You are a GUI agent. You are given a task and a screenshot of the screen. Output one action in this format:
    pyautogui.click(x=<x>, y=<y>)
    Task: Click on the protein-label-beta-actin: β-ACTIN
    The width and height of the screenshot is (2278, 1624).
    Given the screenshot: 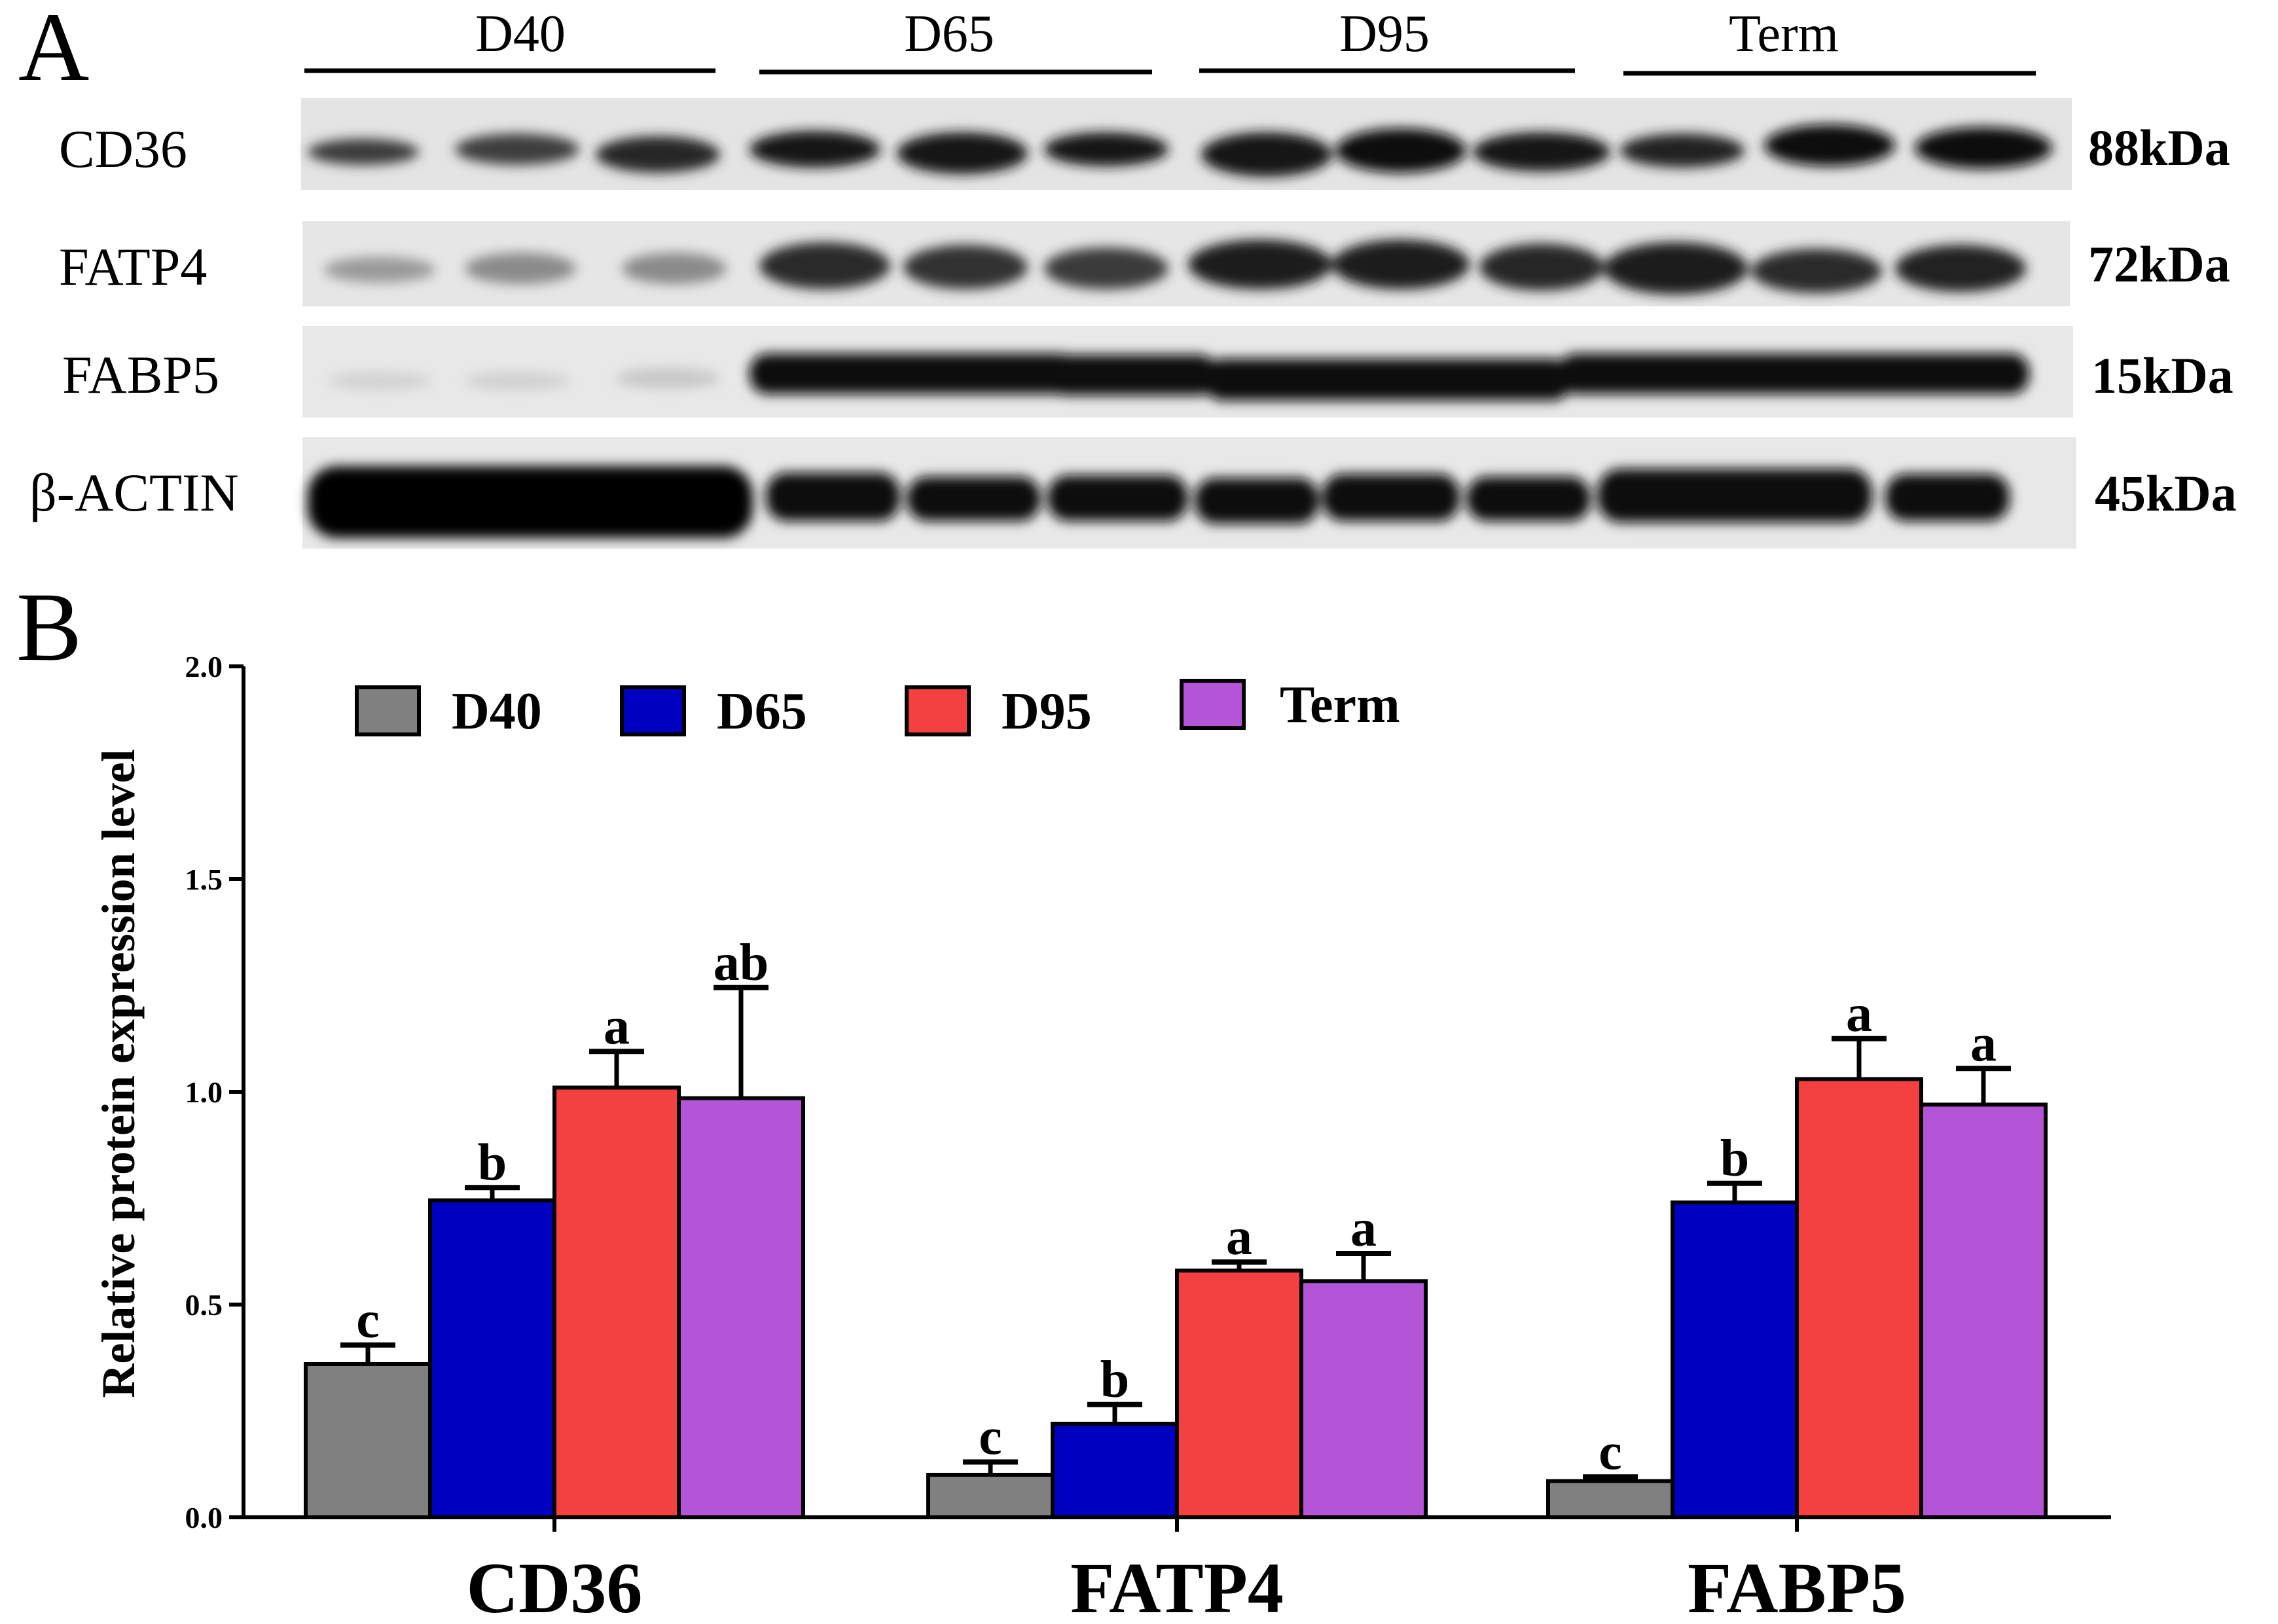 What is the action you would take?
    pyautogui.click(x=134, y=493)
    